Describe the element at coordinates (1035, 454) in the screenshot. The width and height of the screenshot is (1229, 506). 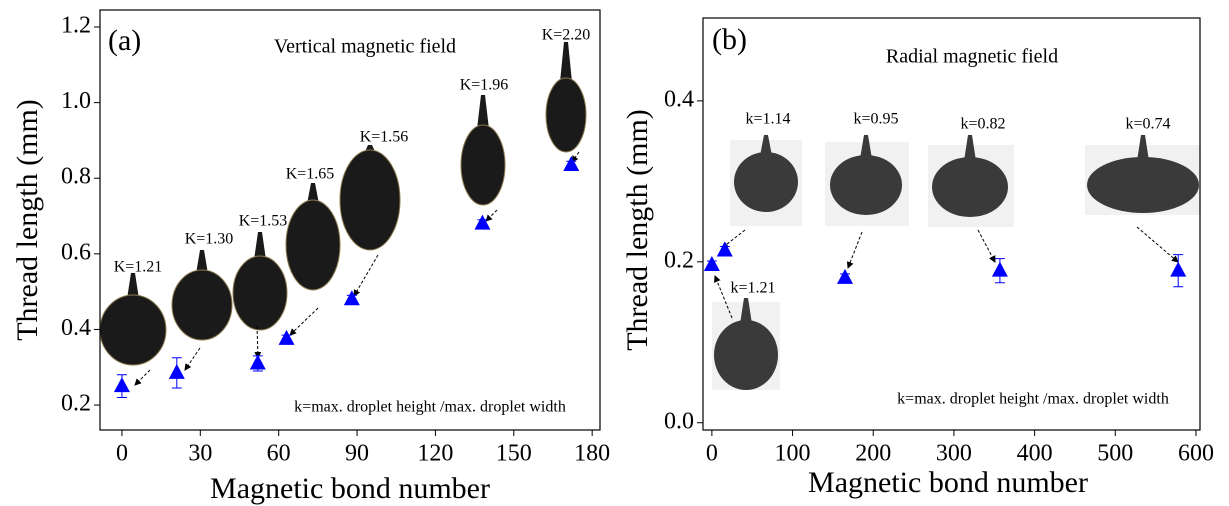
I see `x-tick-label: 400` at that location.